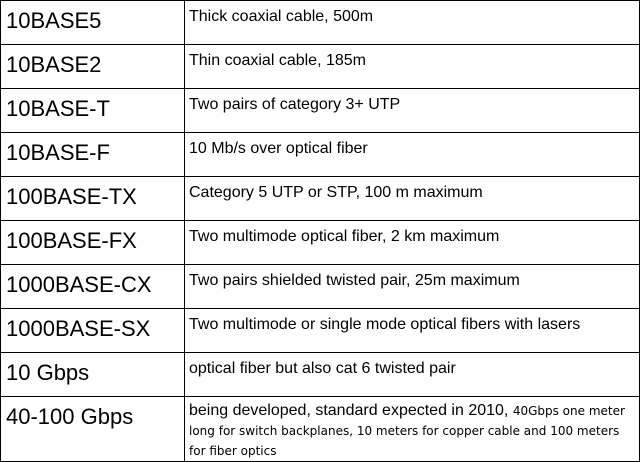 This screenshot has height=462, width=640. What do you see at coordinates (92, 429) in the screenshot?
I see `standard-name: 40-100 Gbps` at bounding box center [92, 429].